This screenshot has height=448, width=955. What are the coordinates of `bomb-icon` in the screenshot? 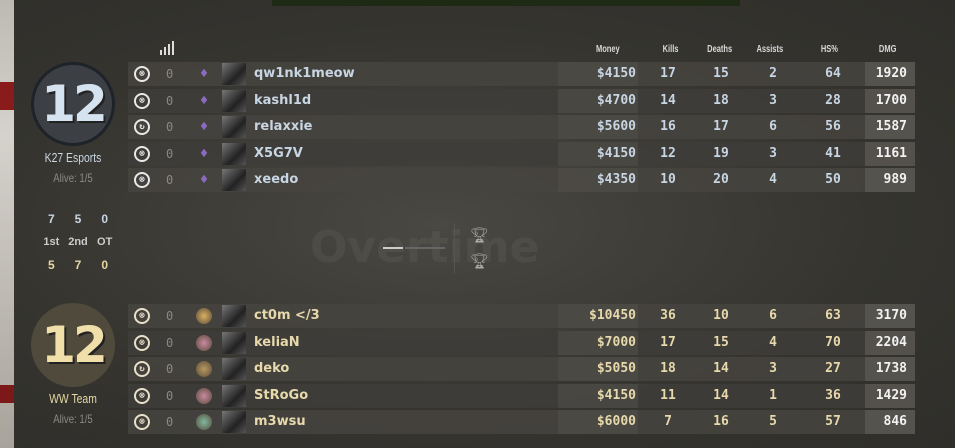 It's located at (393, 248).